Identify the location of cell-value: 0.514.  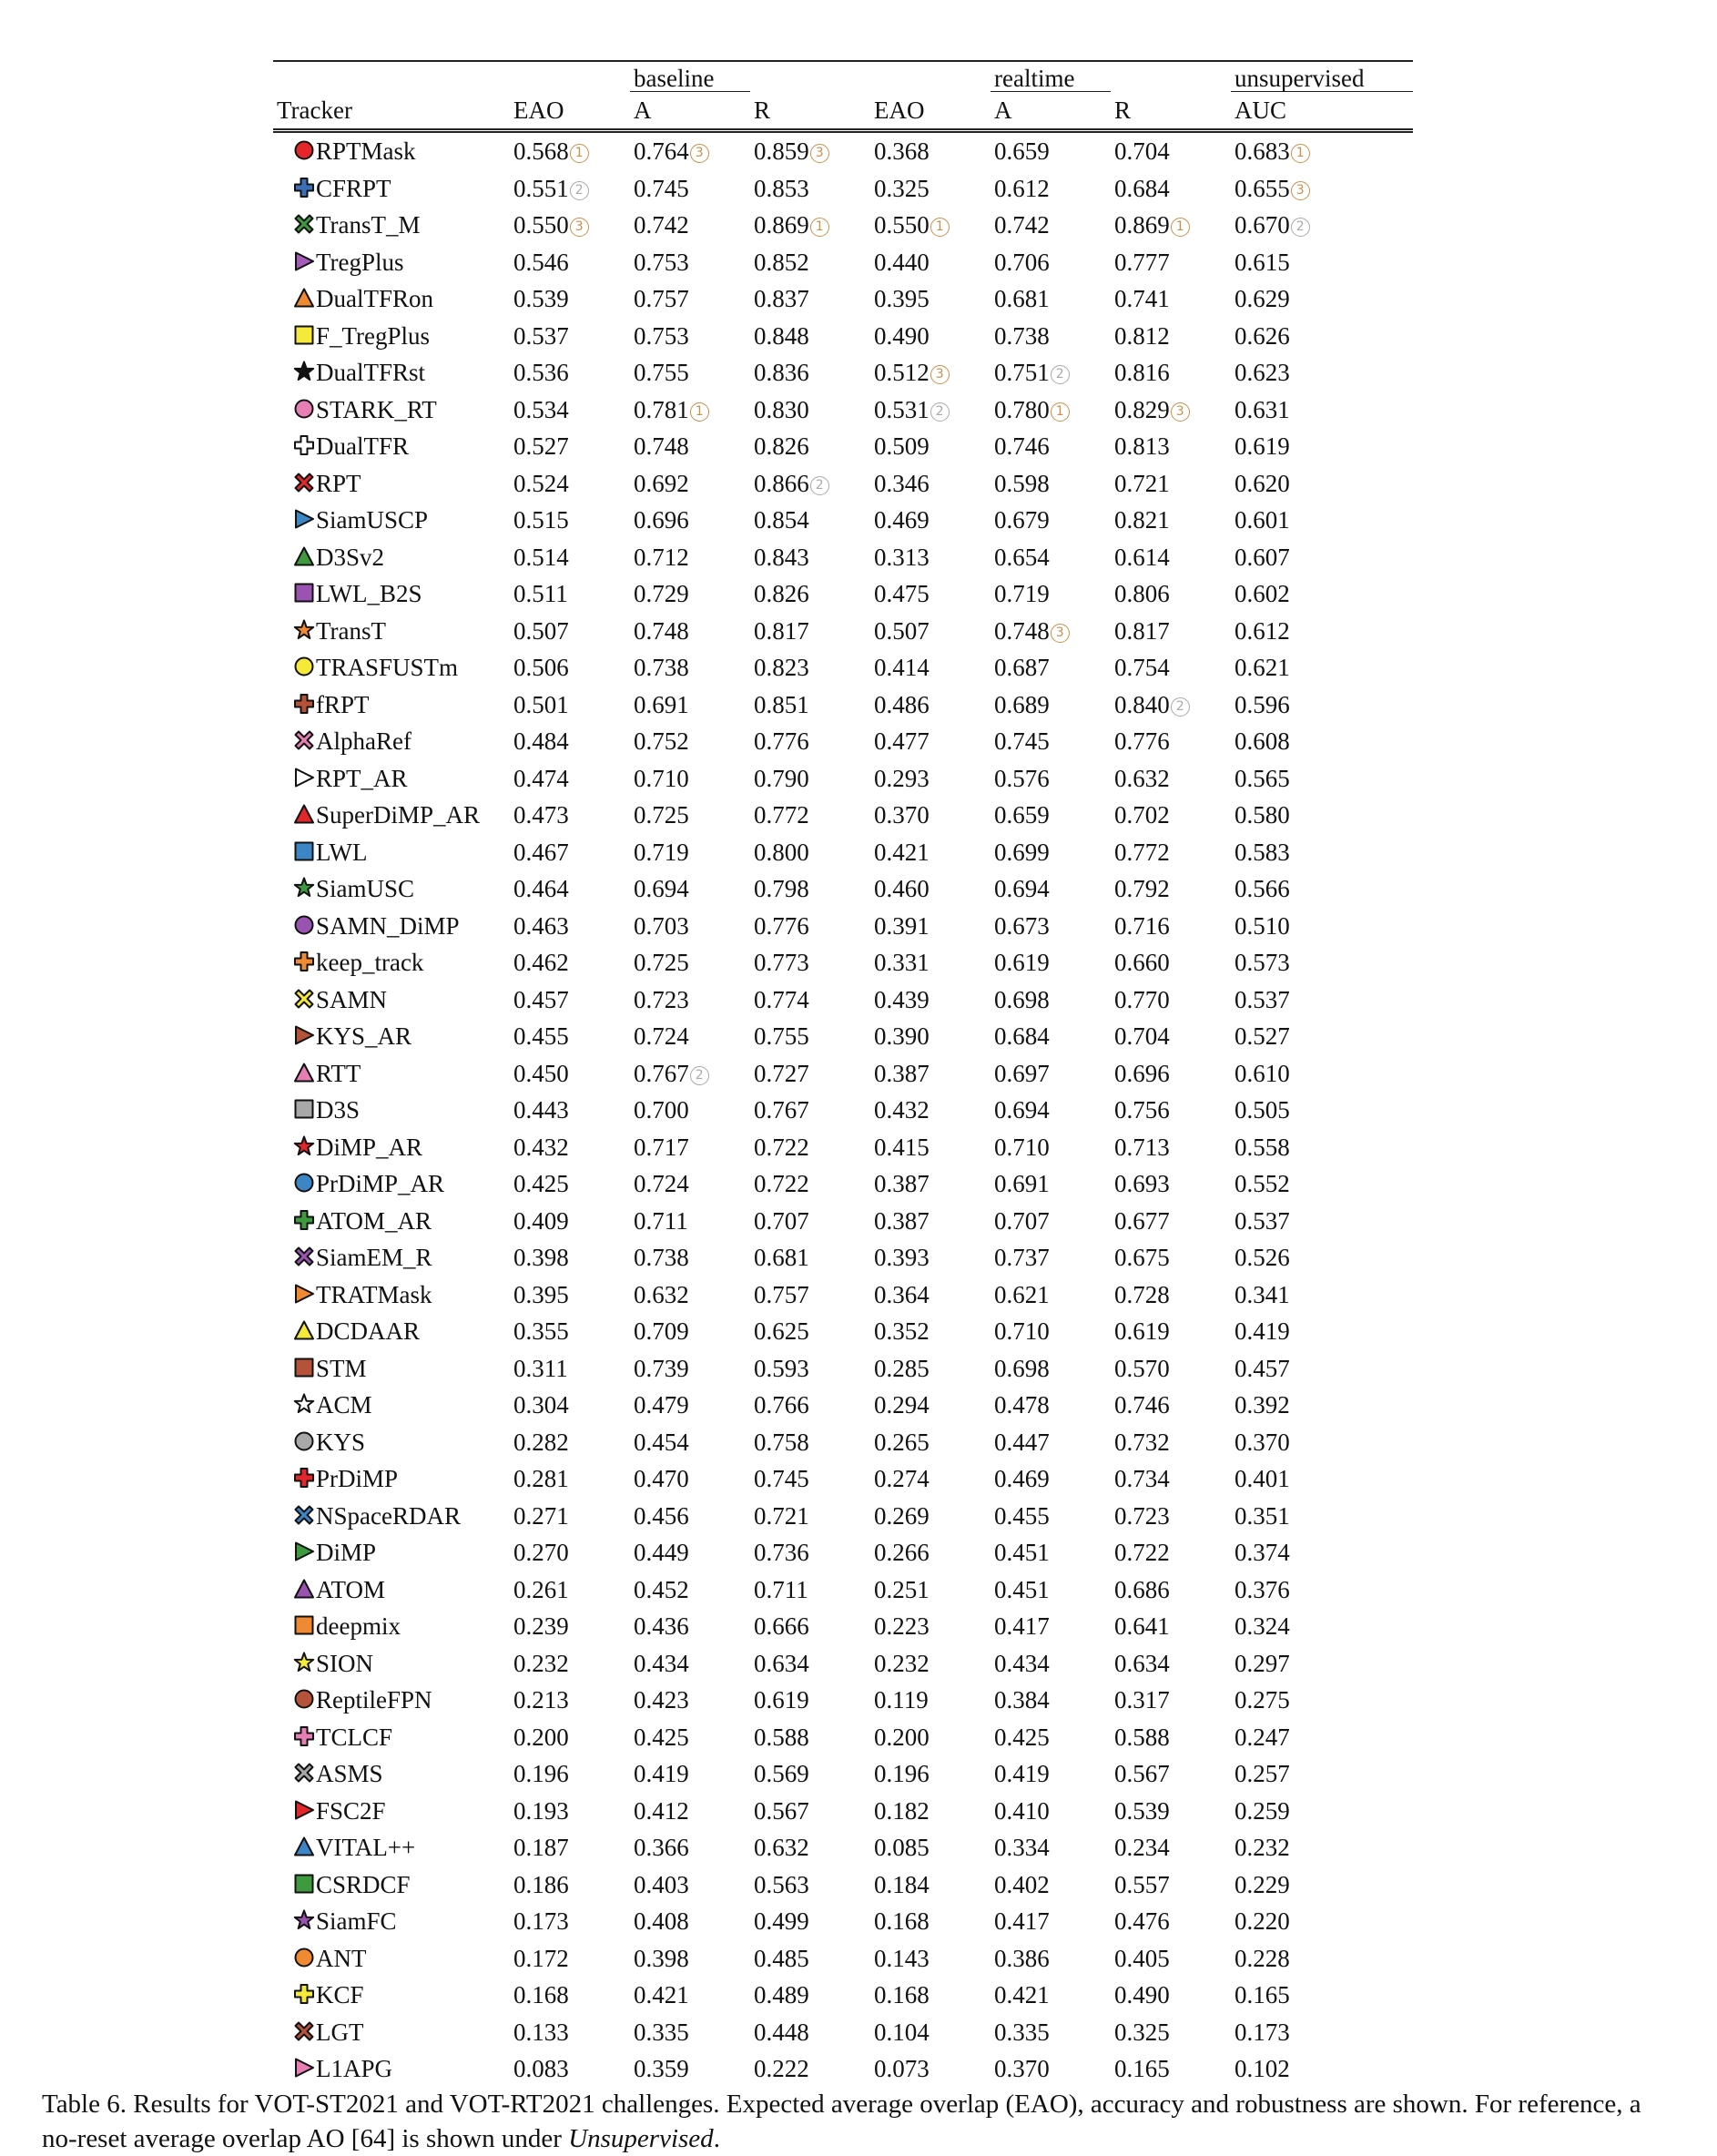
(541, 557).